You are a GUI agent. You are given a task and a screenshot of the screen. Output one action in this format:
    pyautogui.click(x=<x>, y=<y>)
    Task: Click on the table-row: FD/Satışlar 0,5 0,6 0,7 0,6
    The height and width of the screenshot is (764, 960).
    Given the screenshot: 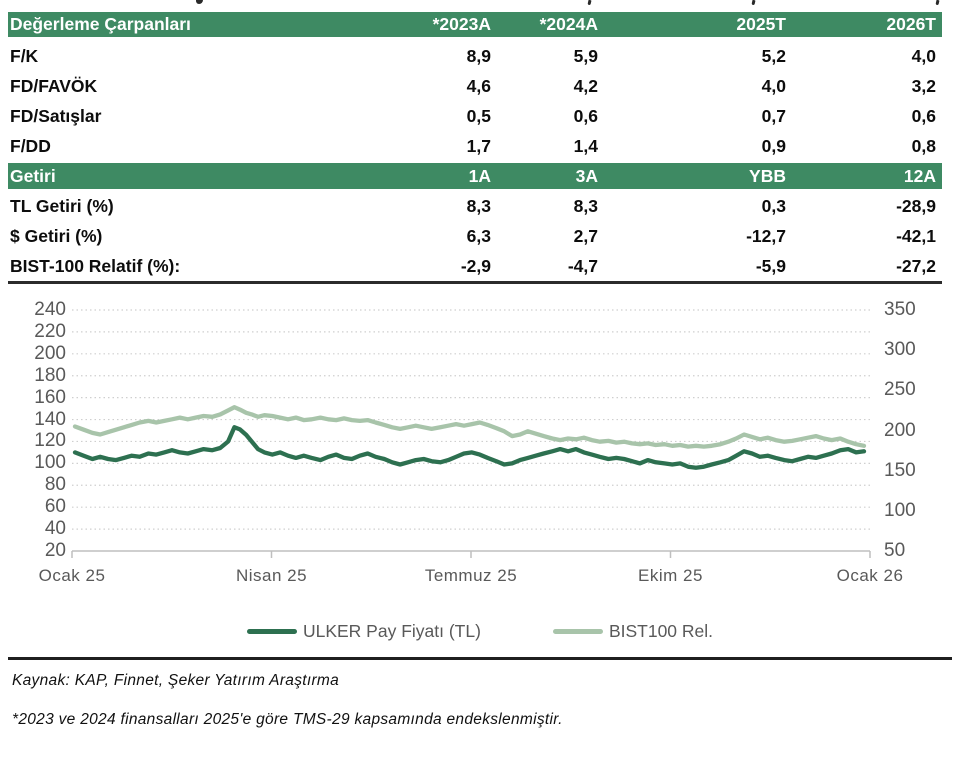 What is the action you would take?
    pyautogui.click(x=475, y=116)
    